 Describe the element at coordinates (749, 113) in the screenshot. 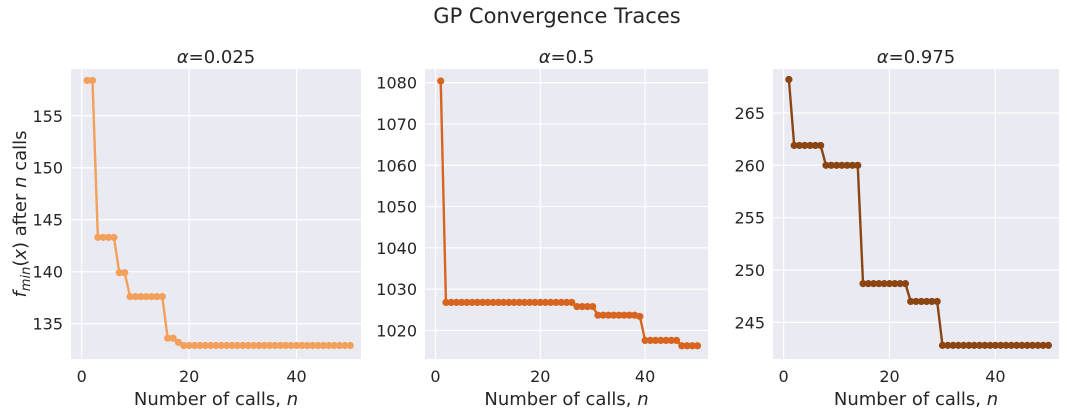

I see `y-tick-label: 265` at that location.